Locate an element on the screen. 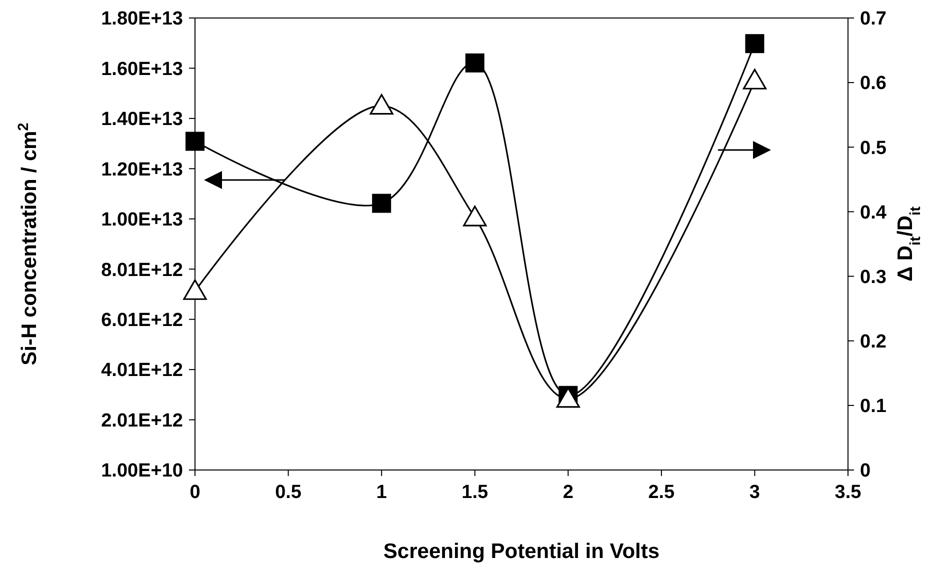 The image size is (945, 573). y2-tick-label: 0.6 is located at coordinates (873, 83).